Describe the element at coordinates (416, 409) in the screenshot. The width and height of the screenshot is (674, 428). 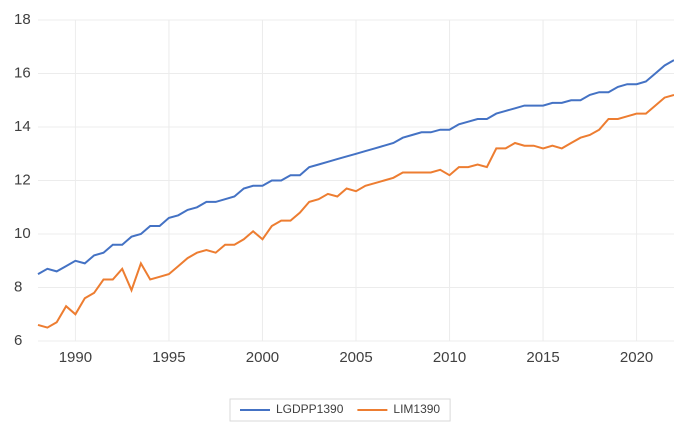
I see `legend-label: LIM1390` at that location.